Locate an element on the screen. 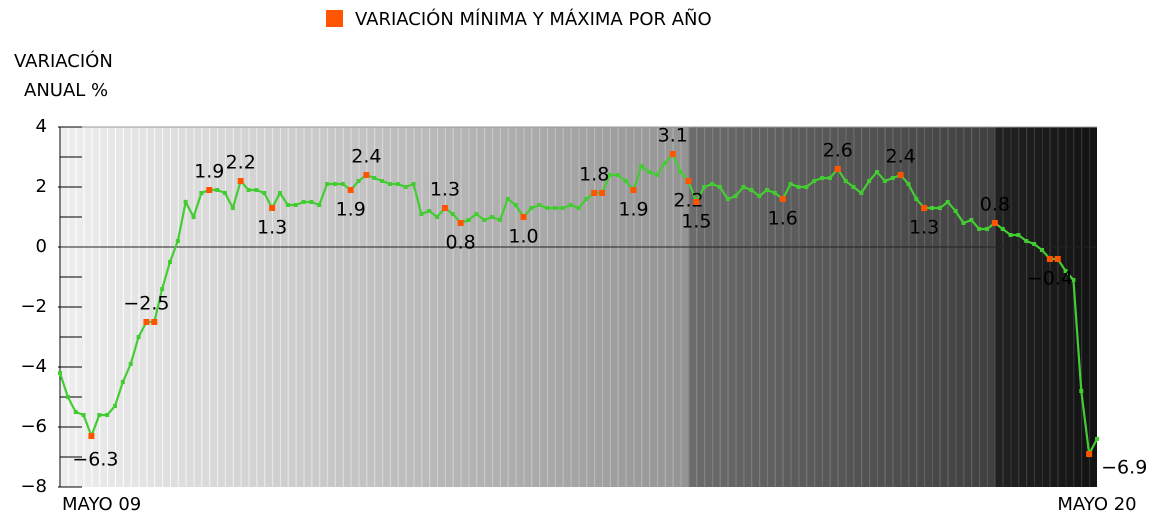 This screenshot has width=1165, height=515. y-tick-label: 2 is located at coordinates (41, 186).